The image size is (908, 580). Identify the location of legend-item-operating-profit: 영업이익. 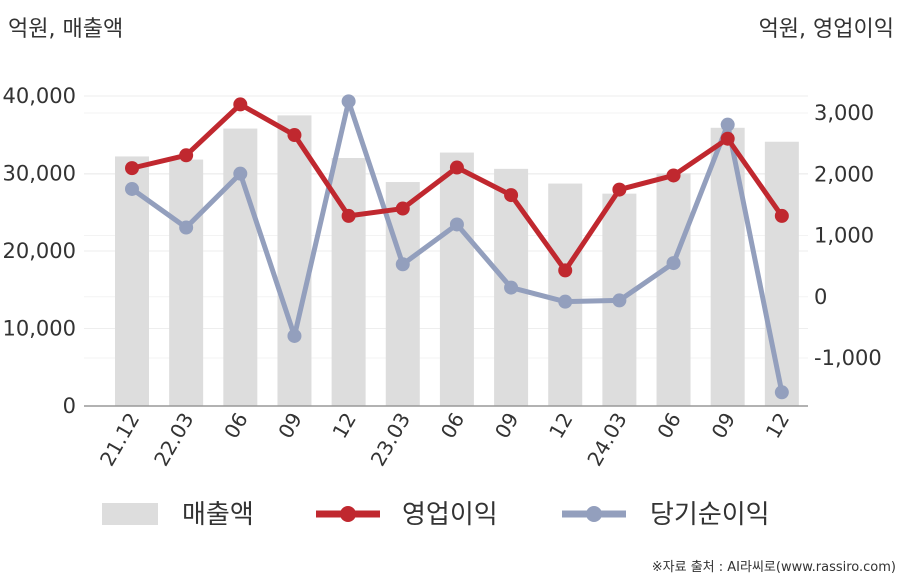
(407, 515).